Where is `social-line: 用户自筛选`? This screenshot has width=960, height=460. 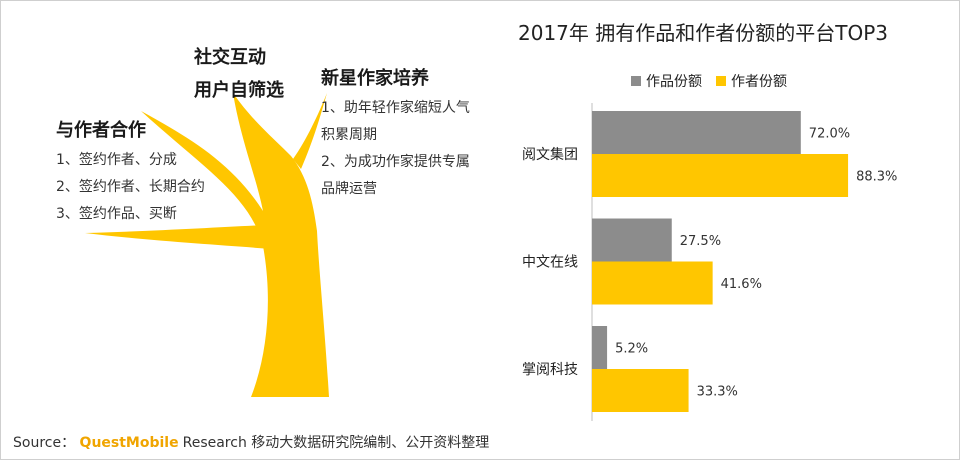
social-line: 用户自筛选 is located at coordinates (239, 90).